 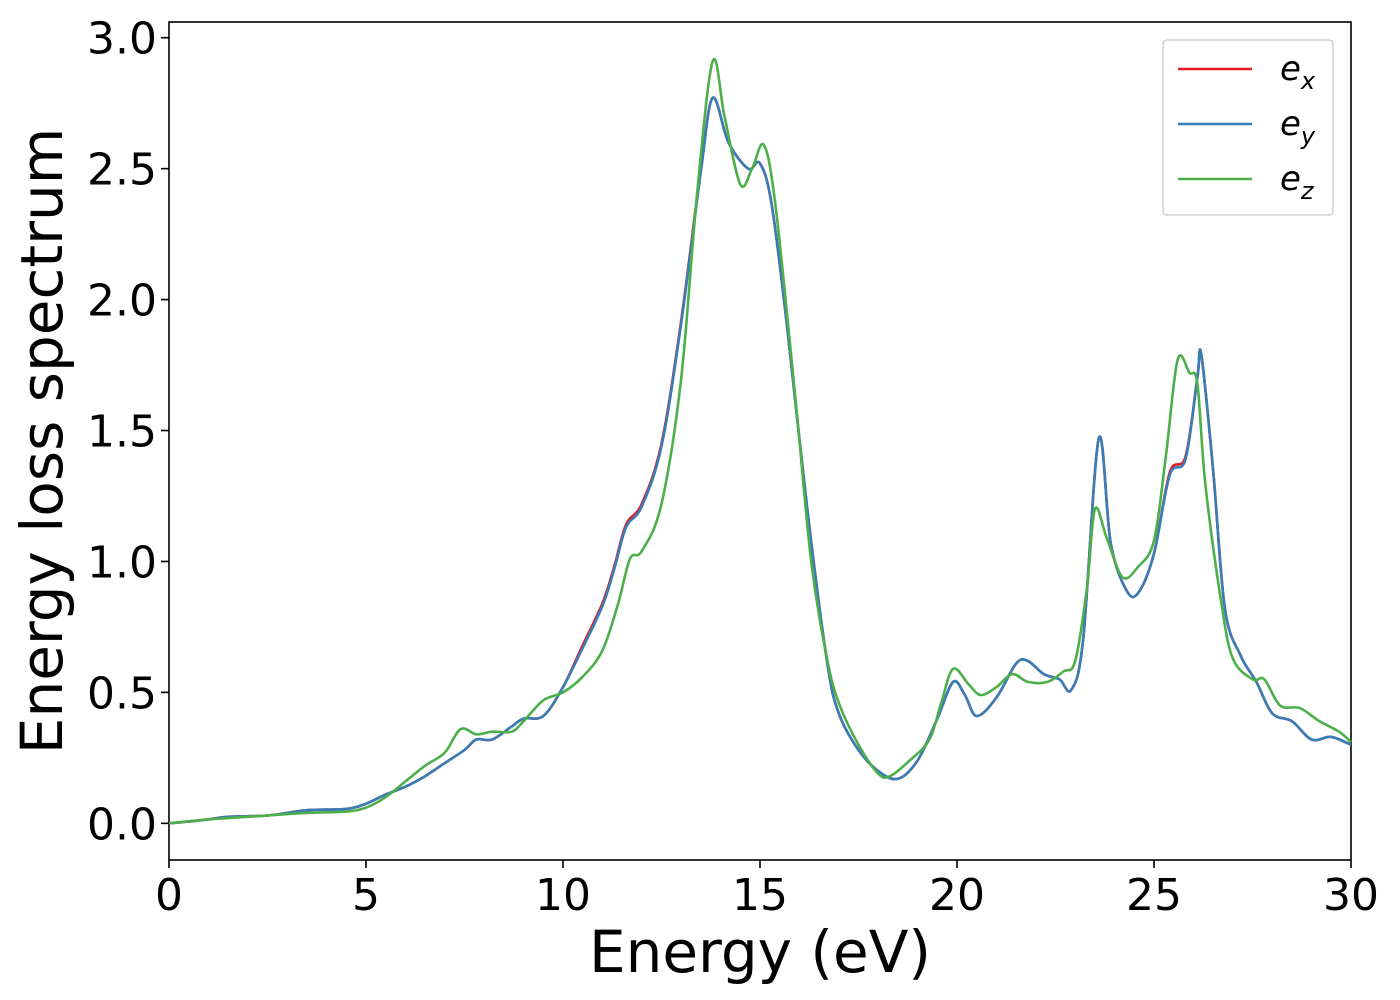 What do you see at coordinates (122, 693) in the screenshot?
I see `y-tick-label: 0.5` at bounding box center [122, 693].